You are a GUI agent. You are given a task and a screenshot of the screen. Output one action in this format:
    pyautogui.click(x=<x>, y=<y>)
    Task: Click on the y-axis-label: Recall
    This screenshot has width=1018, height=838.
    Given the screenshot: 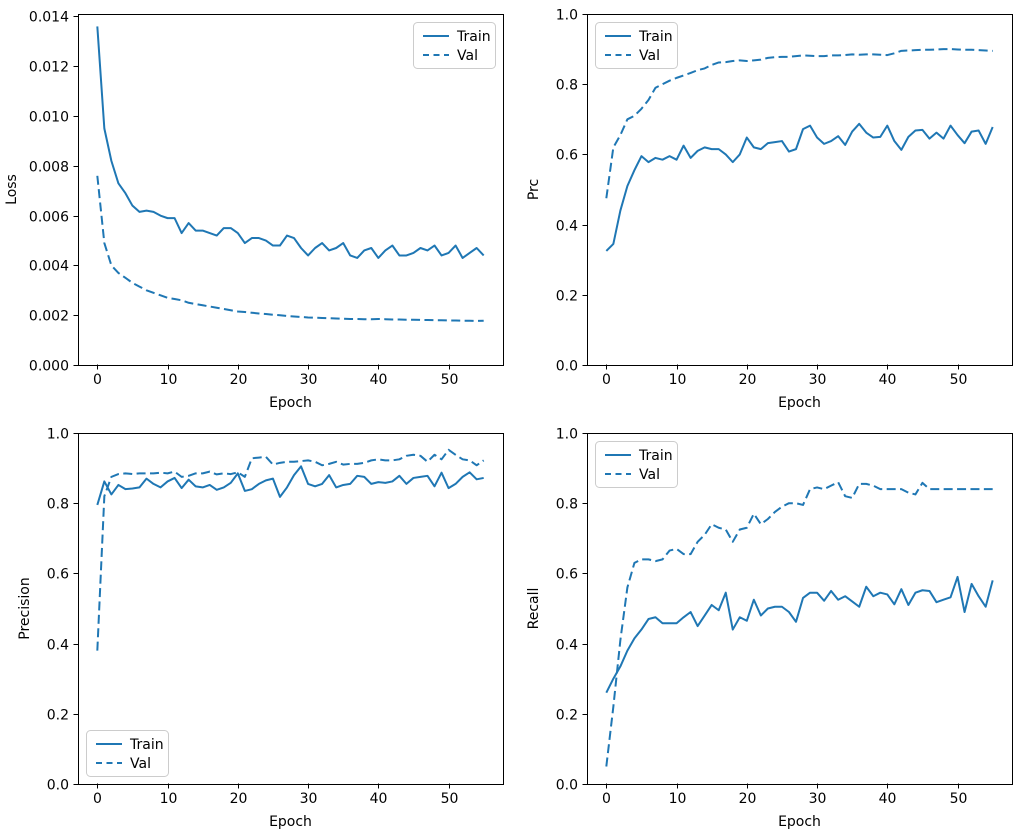 What is the action you would take?
    pyautogui.click(x=534, y=609)
    